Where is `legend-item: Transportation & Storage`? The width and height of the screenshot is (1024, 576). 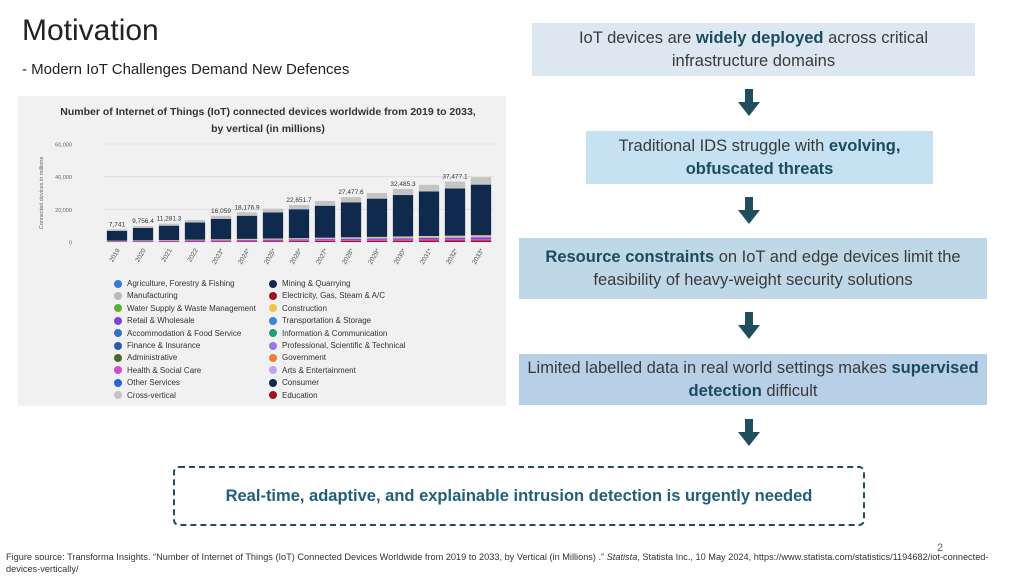
legend-item: Transportation & Storage is located at coordinates (320, 320).